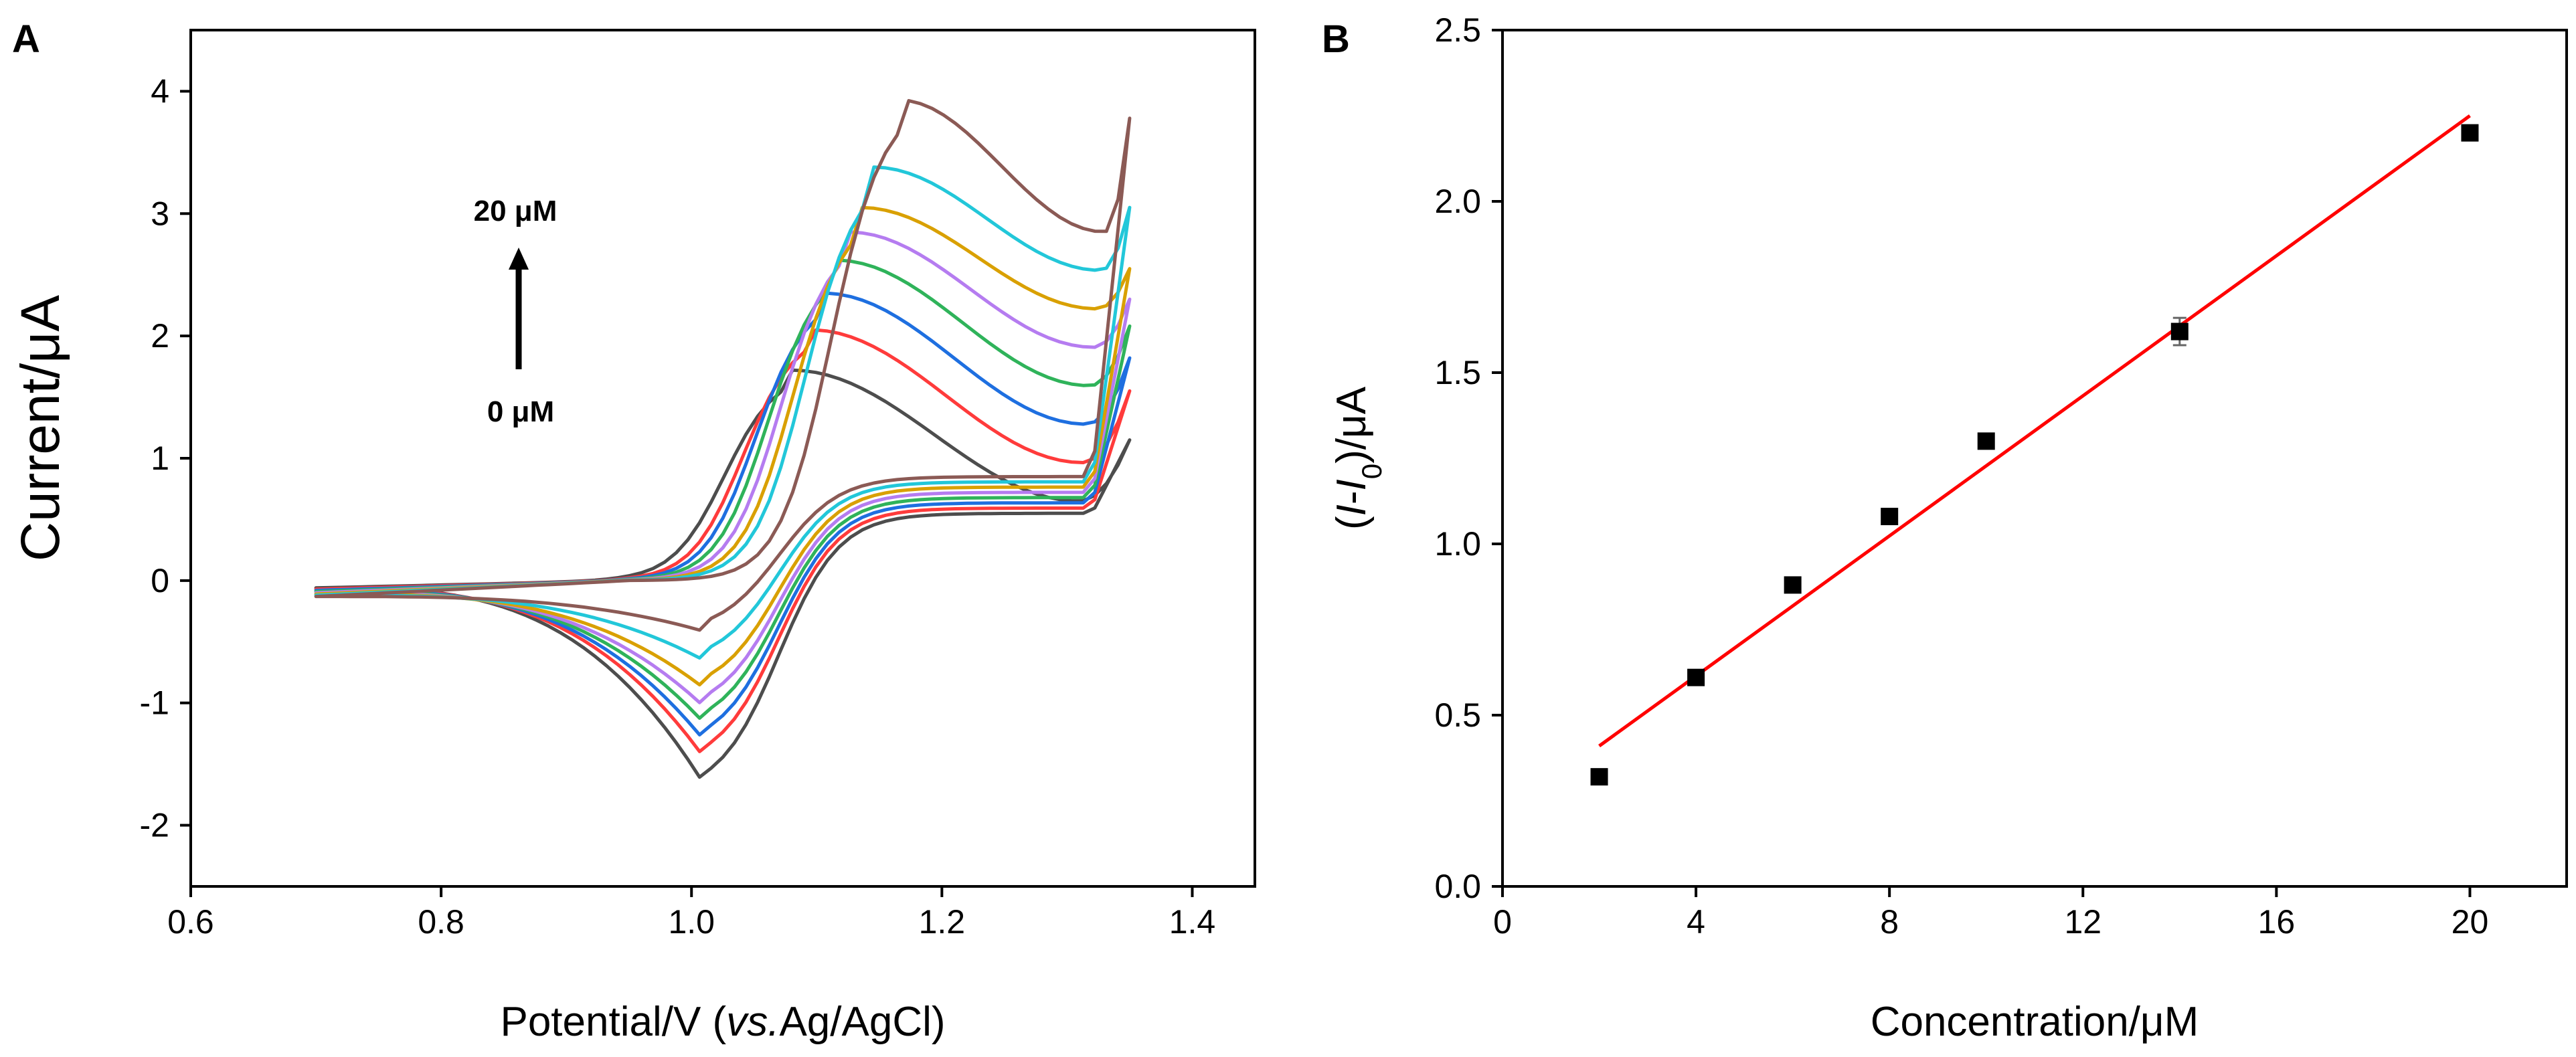 This screenshot has width=2576, height=1057. Describe the element at coordinates (1457, 30) in the screenshot. I see `y-tick-label-b: 2.5` at that location.